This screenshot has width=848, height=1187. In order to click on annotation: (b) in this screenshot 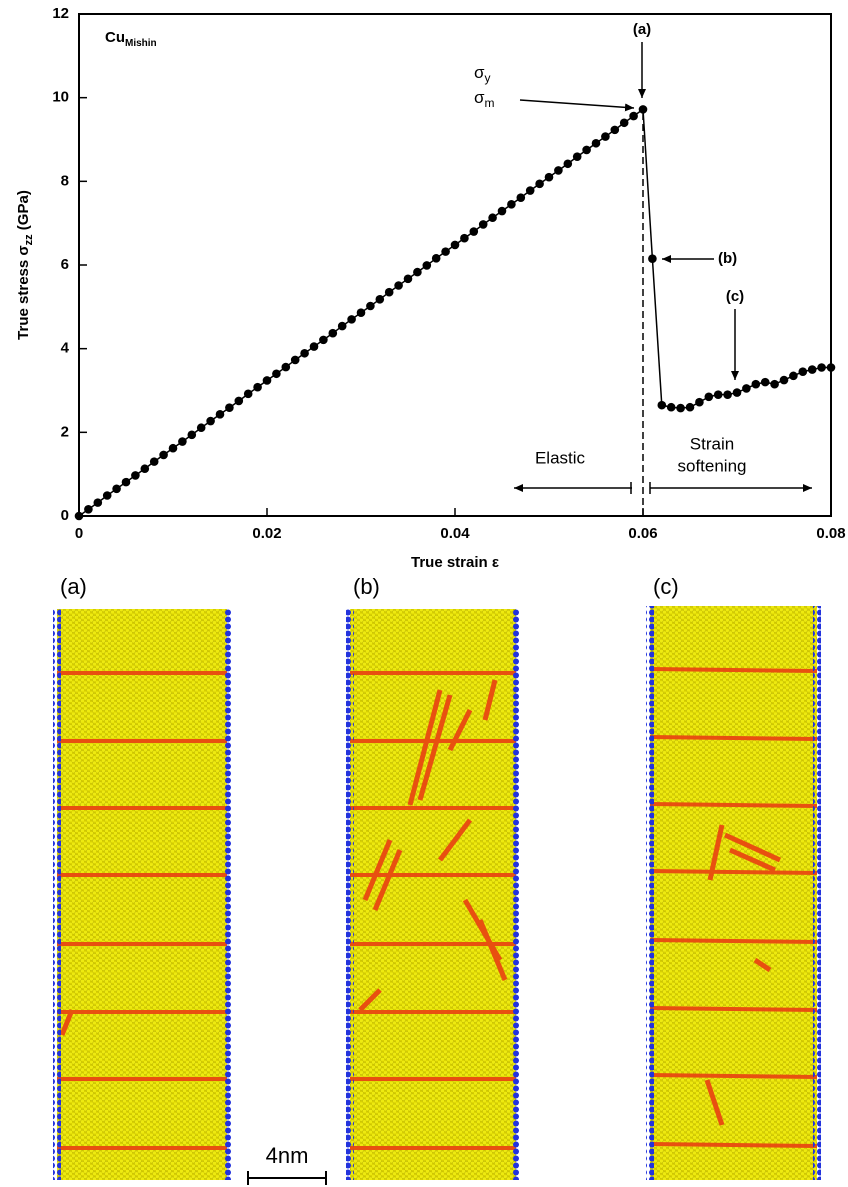, I will do `click(727, 258)`.